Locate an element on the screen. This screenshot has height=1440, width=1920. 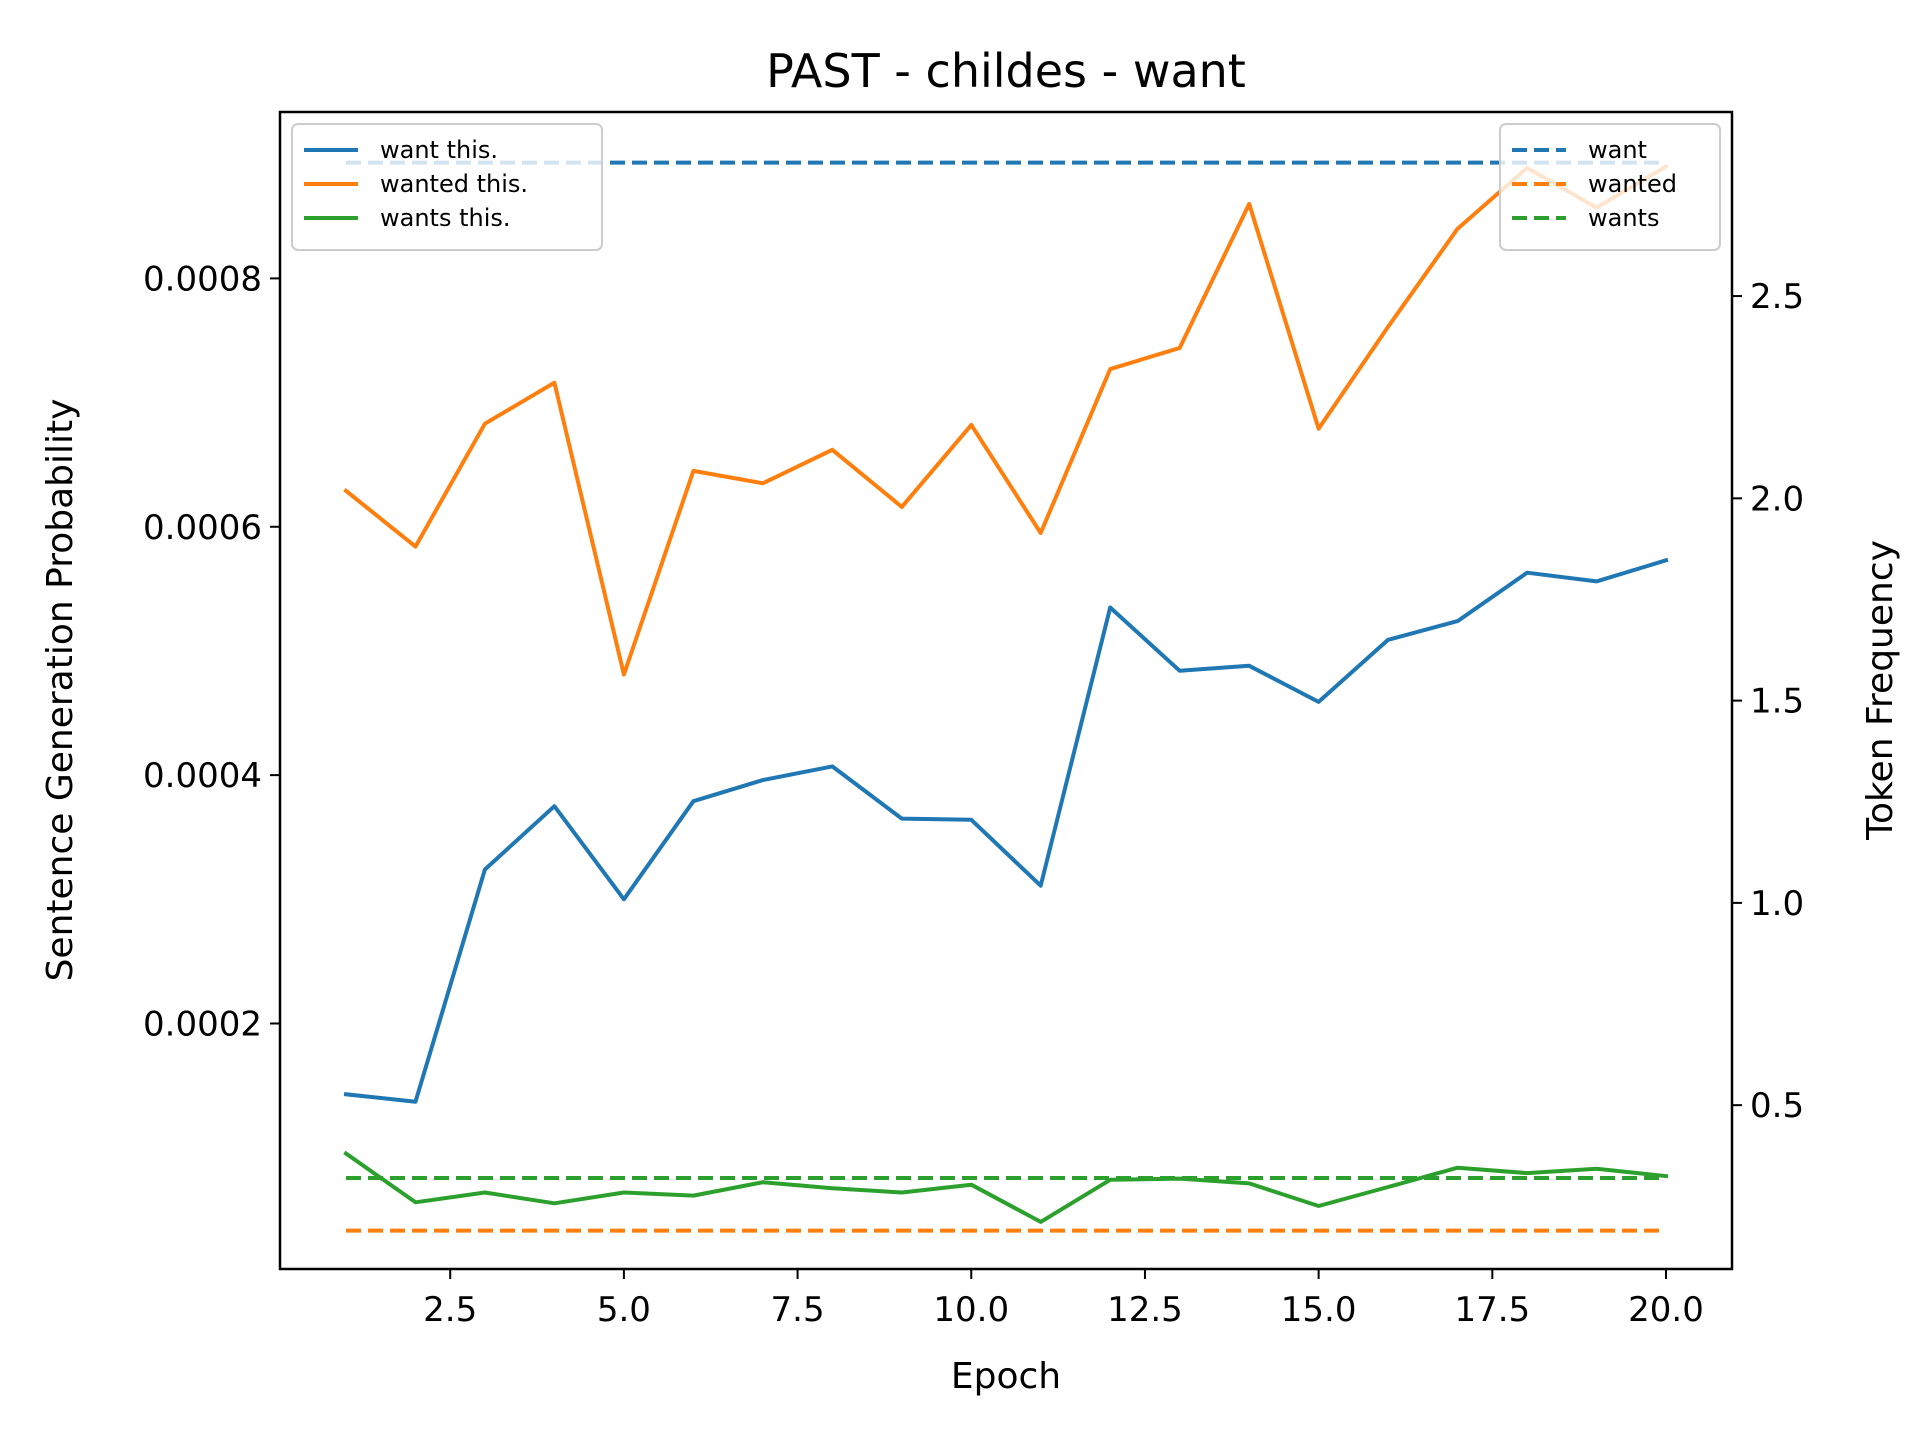
legend-label: wants is located at coordinates (1623, 218).